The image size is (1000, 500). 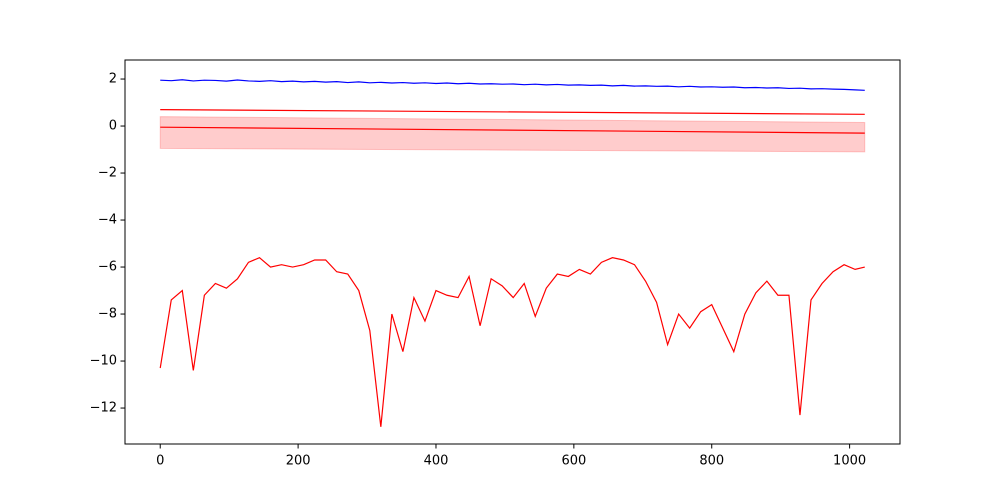 What do you see at coordinates (298, 461) in the screenshot?
I see `x-tick-label: 200` at bounding box center [298, 461].